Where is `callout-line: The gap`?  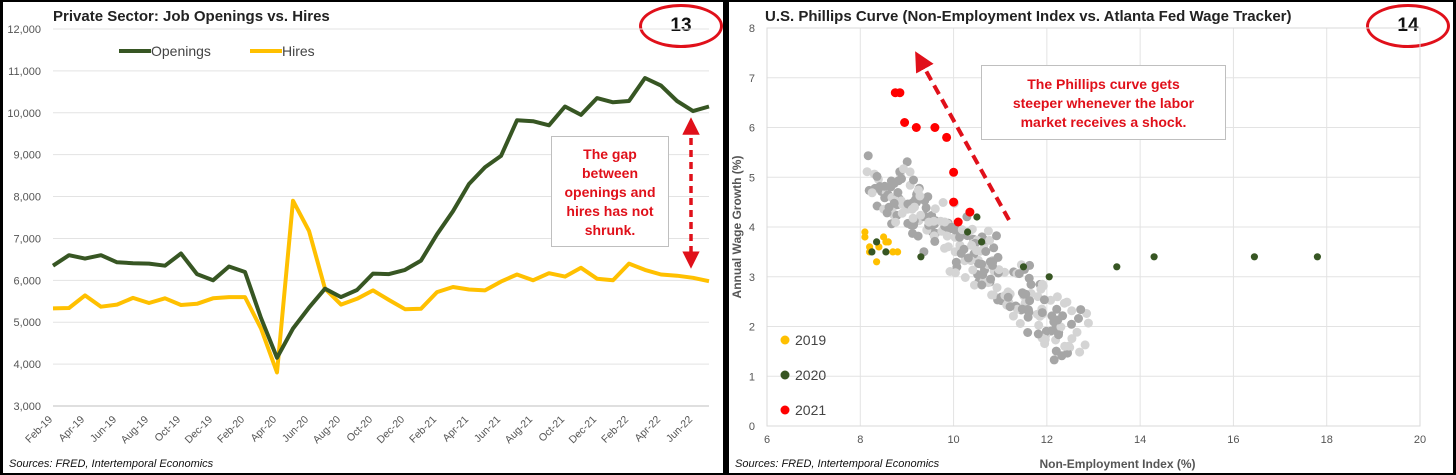
callout-line: The gap is located at coordinates (610, 154).